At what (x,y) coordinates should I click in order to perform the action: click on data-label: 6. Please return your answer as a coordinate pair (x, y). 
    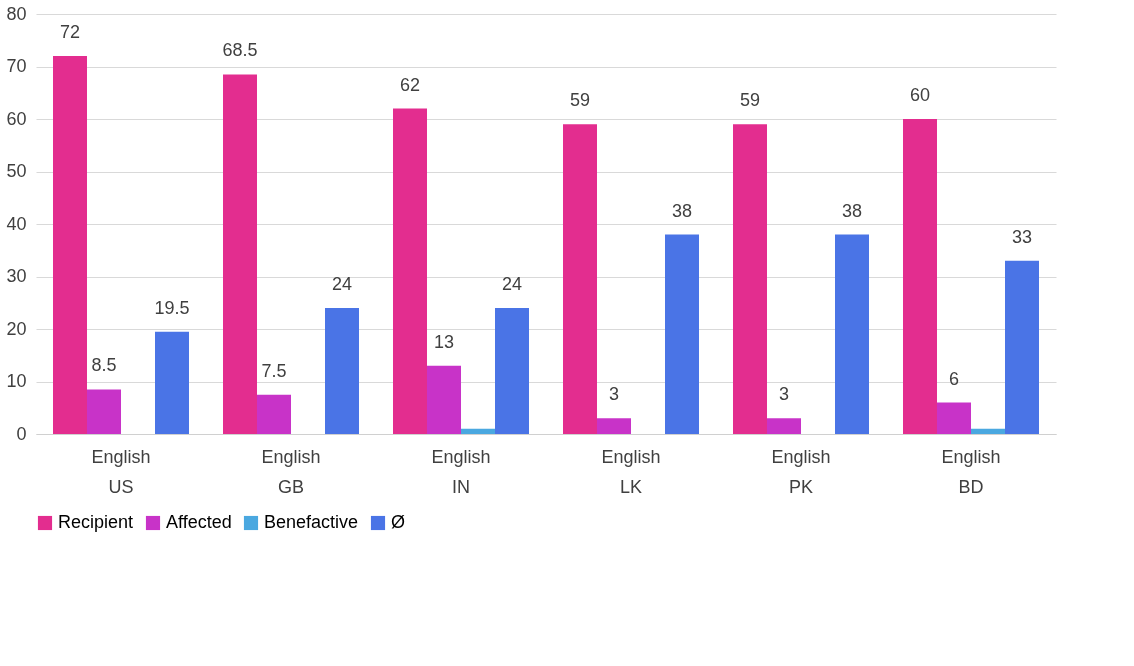
    Looking at the image, I should click on (954, 378).